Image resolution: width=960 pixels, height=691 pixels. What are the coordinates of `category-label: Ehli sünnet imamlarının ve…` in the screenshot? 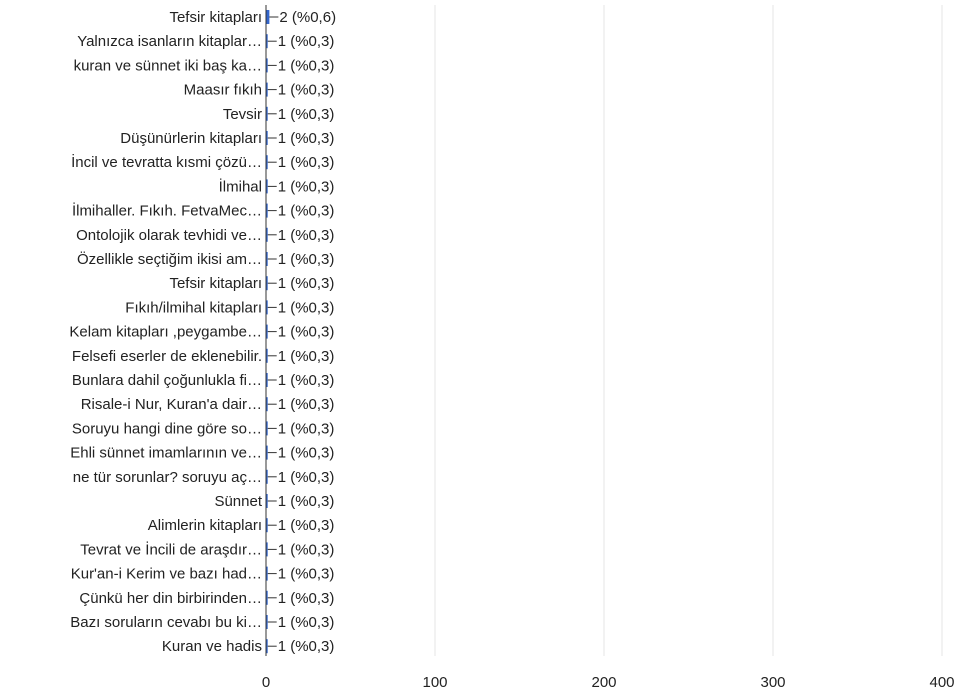 It's located at (166, 453).